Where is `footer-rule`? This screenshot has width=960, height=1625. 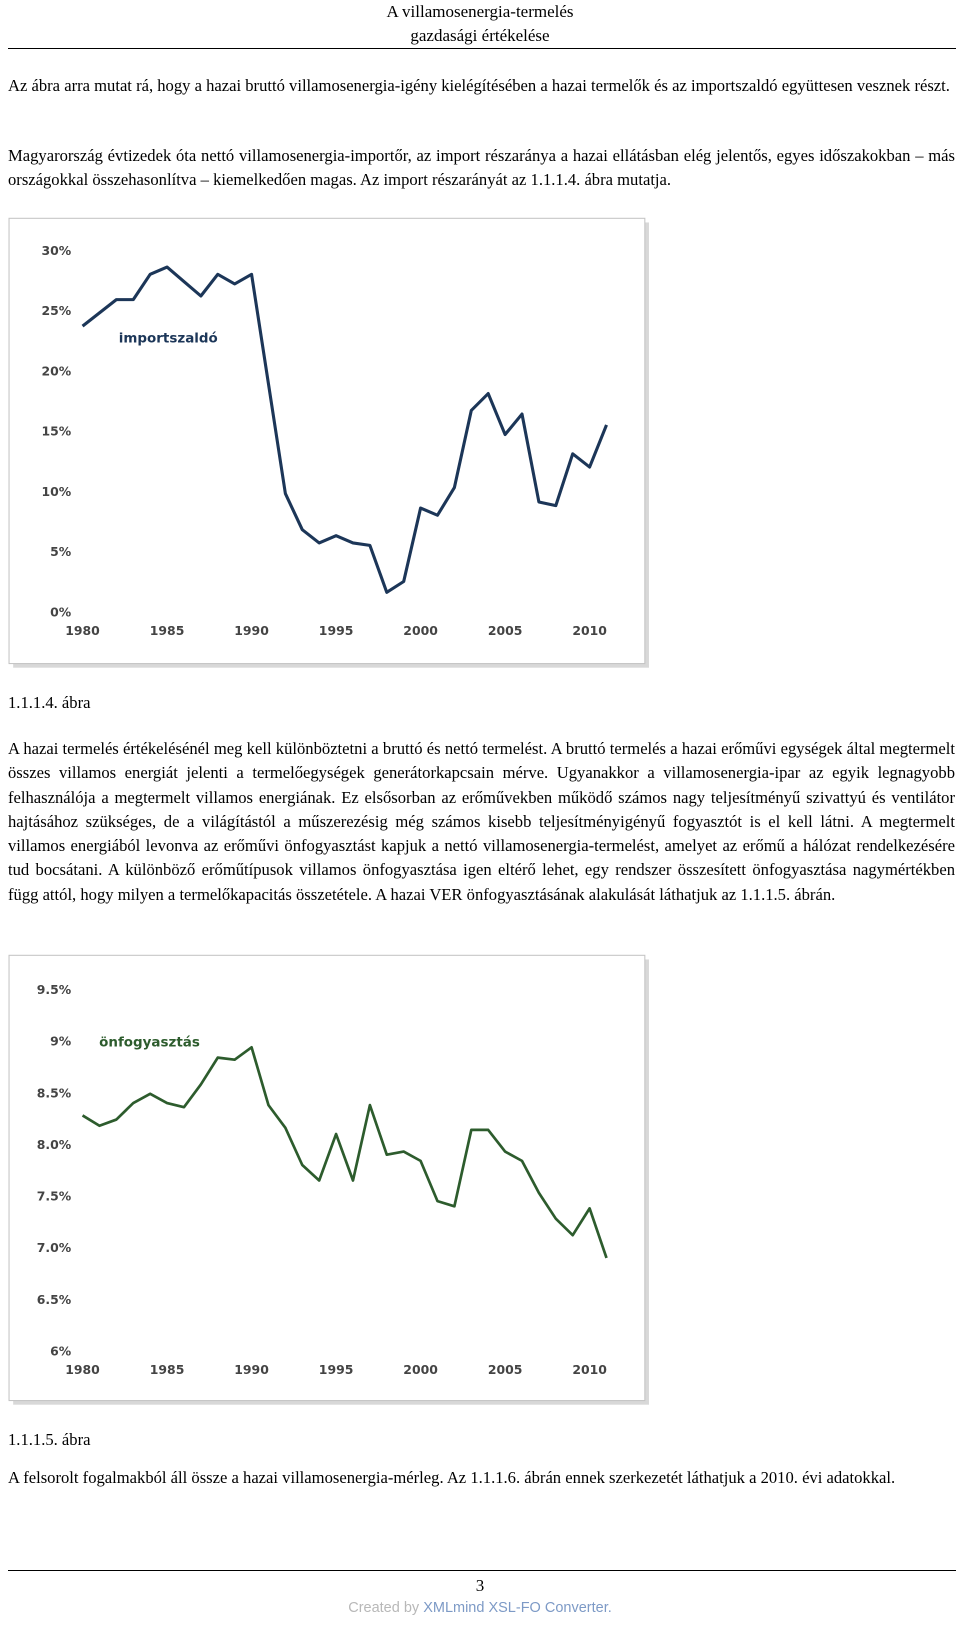 footer-rule is located at coordinates (482, 1570).